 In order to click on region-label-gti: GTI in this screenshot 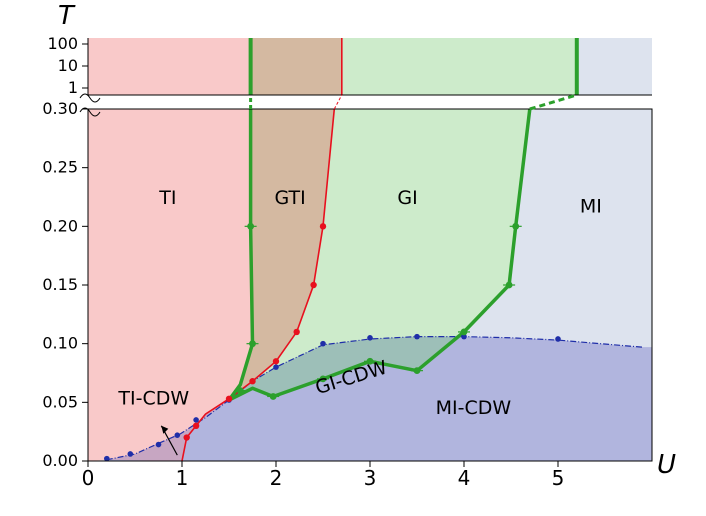, I will do `click(289, 198)`.